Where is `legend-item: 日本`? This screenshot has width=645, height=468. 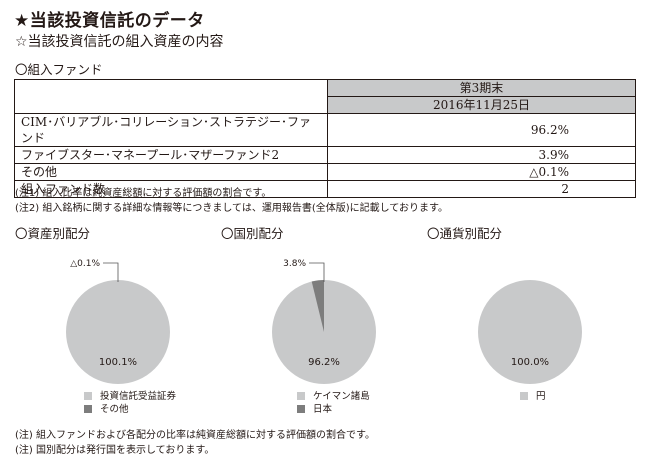 legend-item: 日本 is located at coordinates (314, 408).